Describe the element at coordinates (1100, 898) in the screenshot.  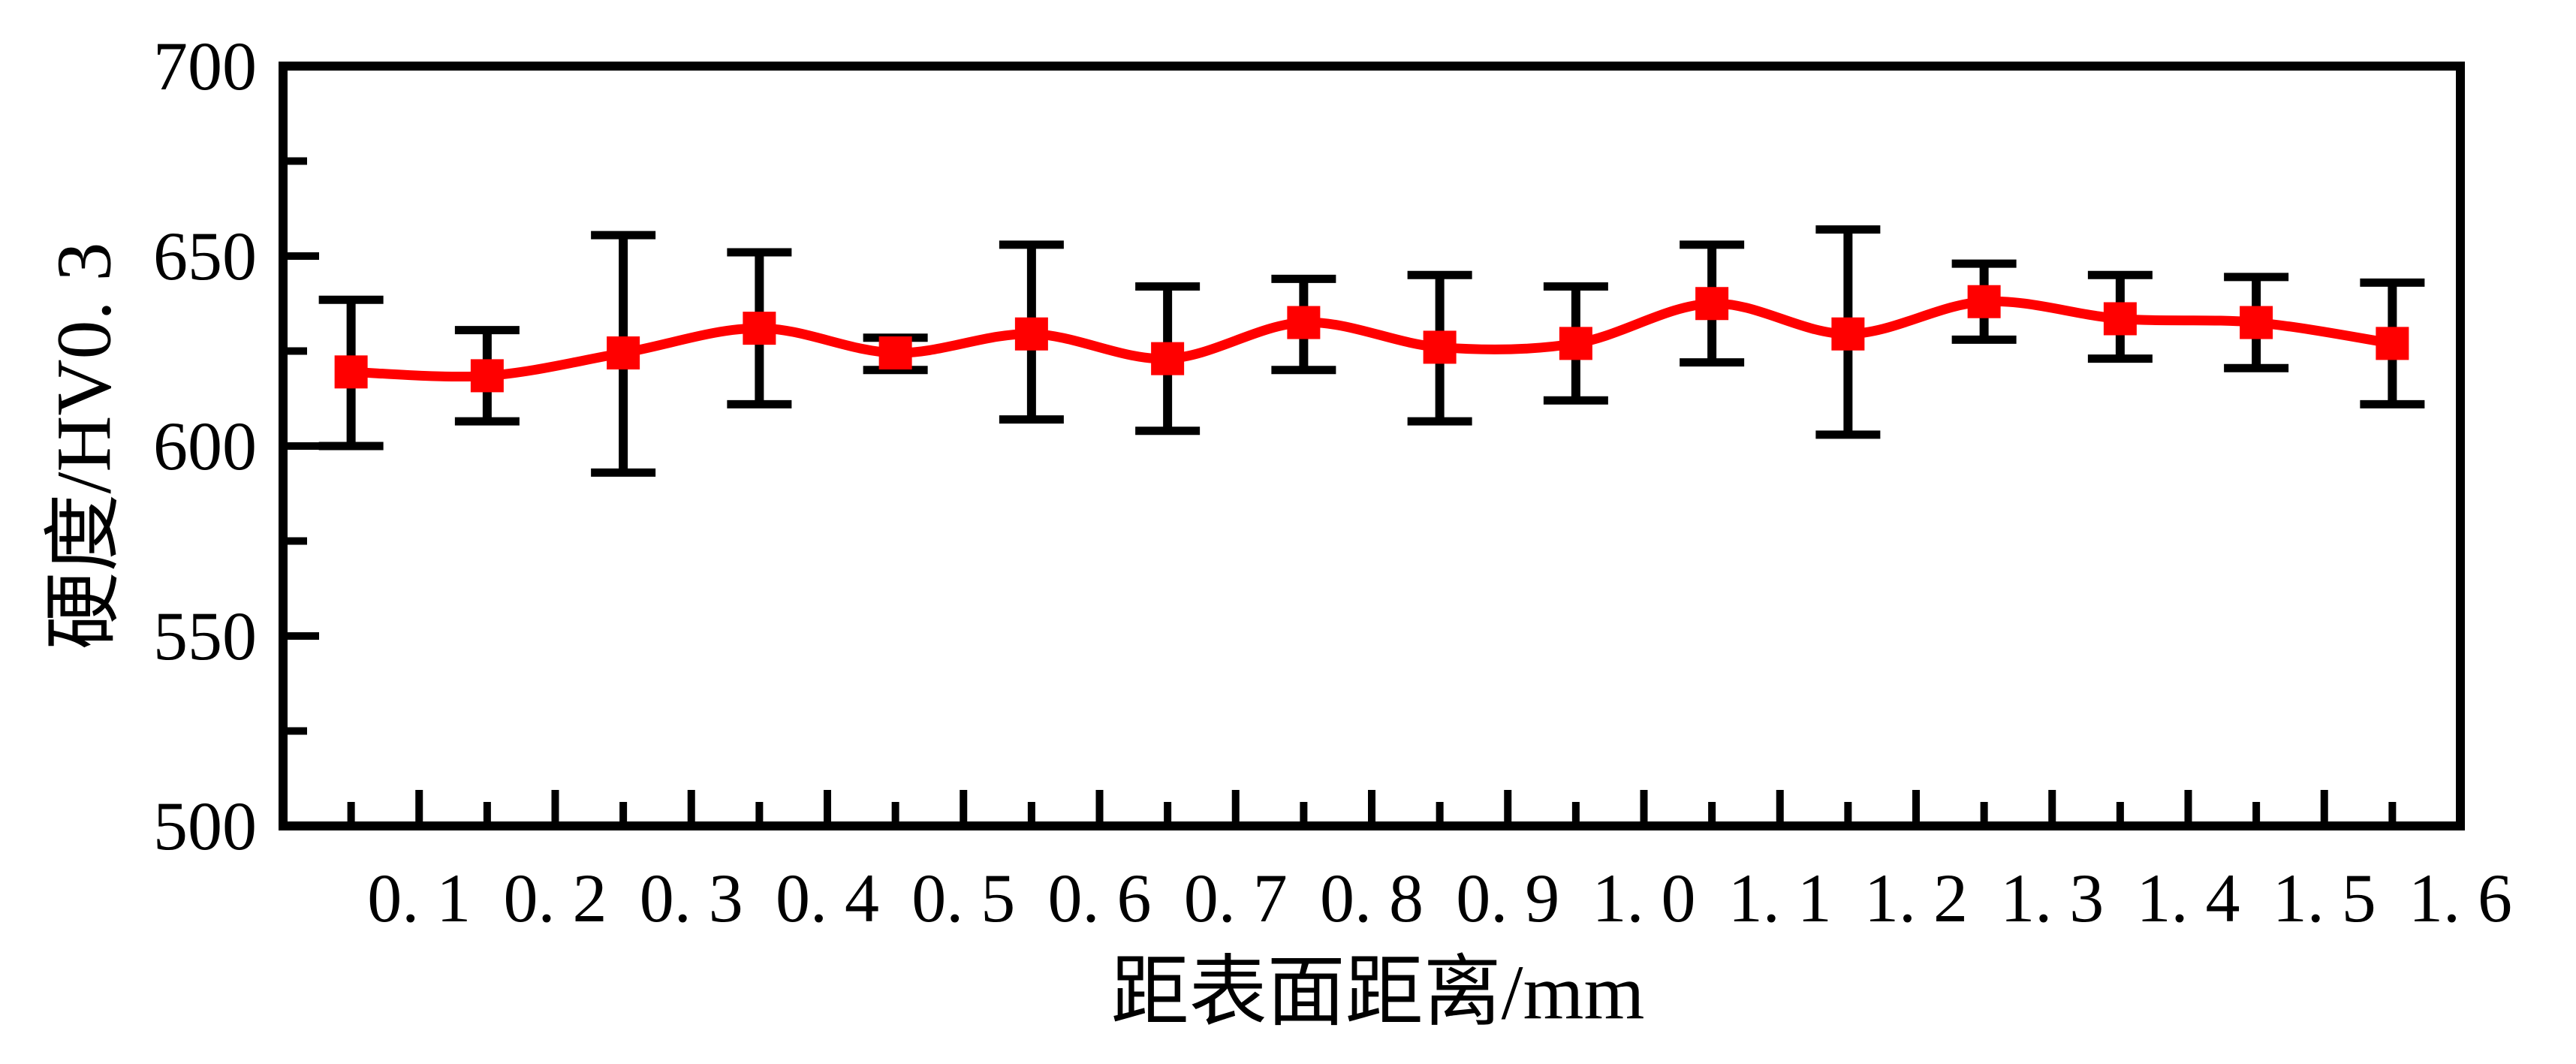
I see `x-tick-label: 0. 6` at that location.